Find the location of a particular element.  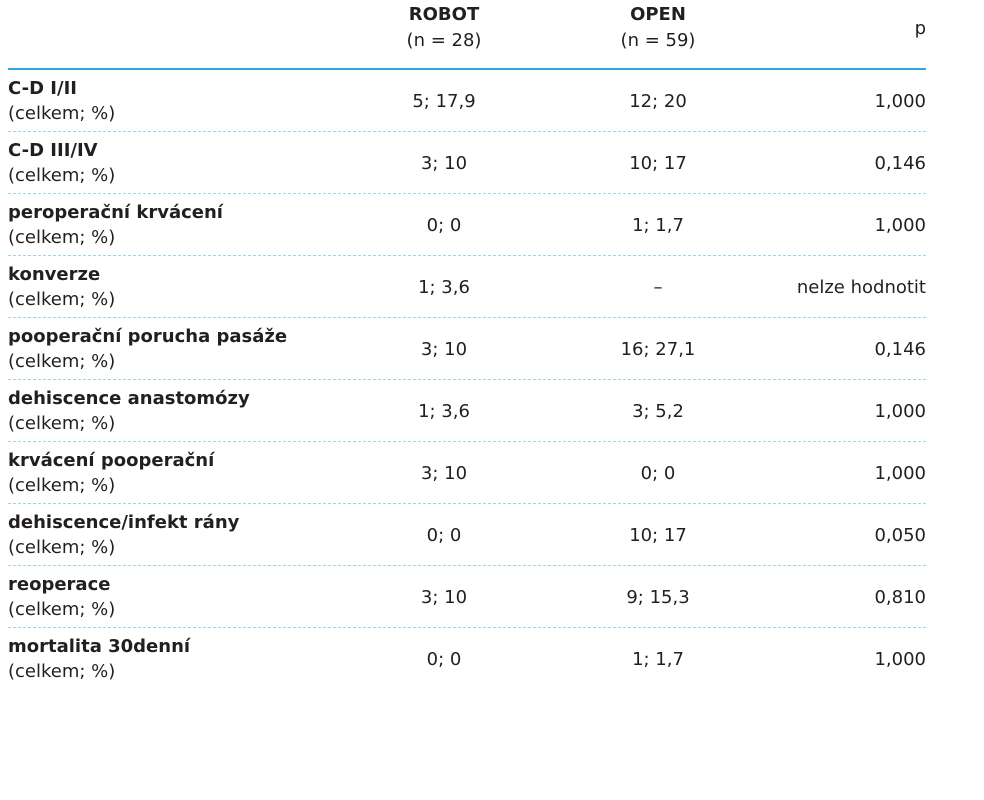

header-open-name: OPEN is located at coordinates (658, 14).